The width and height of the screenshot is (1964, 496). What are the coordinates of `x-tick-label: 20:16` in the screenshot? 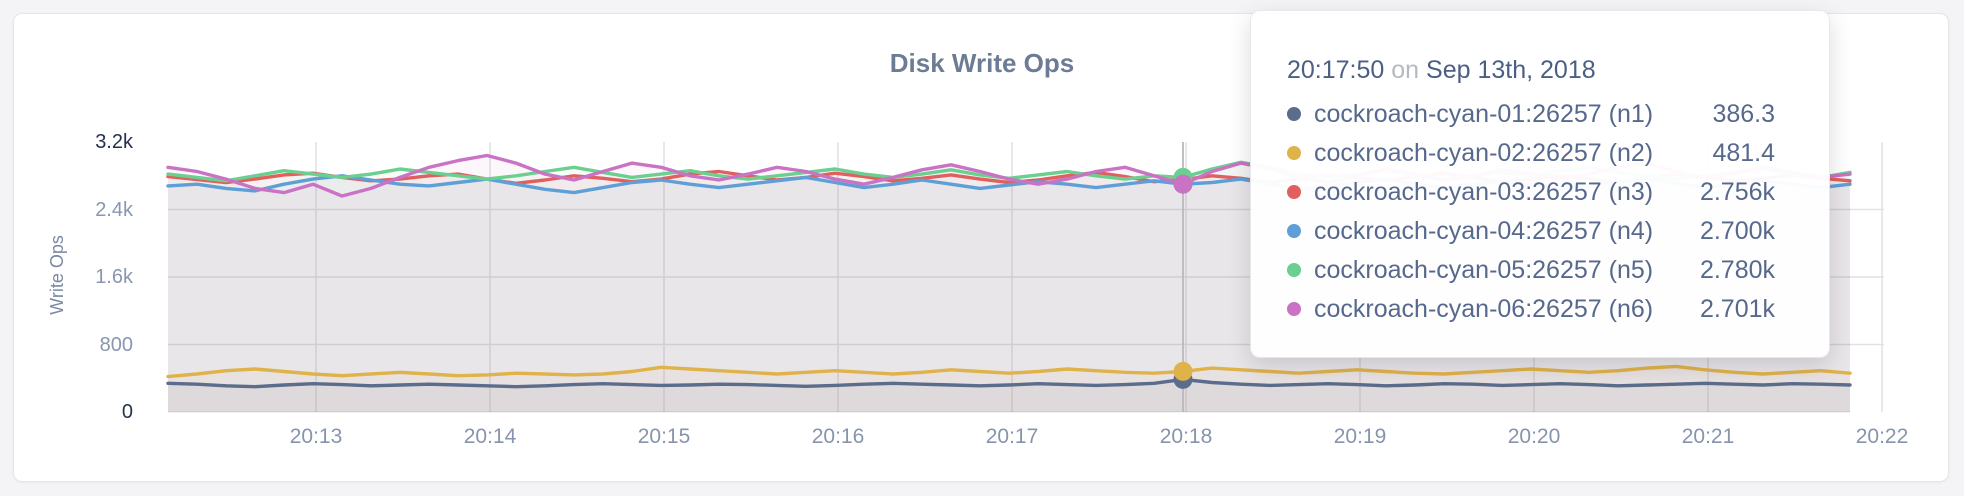 It's located at (838, 436).